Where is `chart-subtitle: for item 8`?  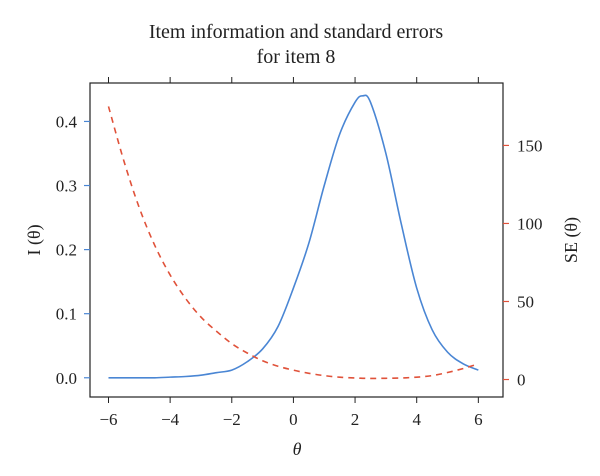 chart-subtitle: for item 8 is located at coordinates (296, 57).